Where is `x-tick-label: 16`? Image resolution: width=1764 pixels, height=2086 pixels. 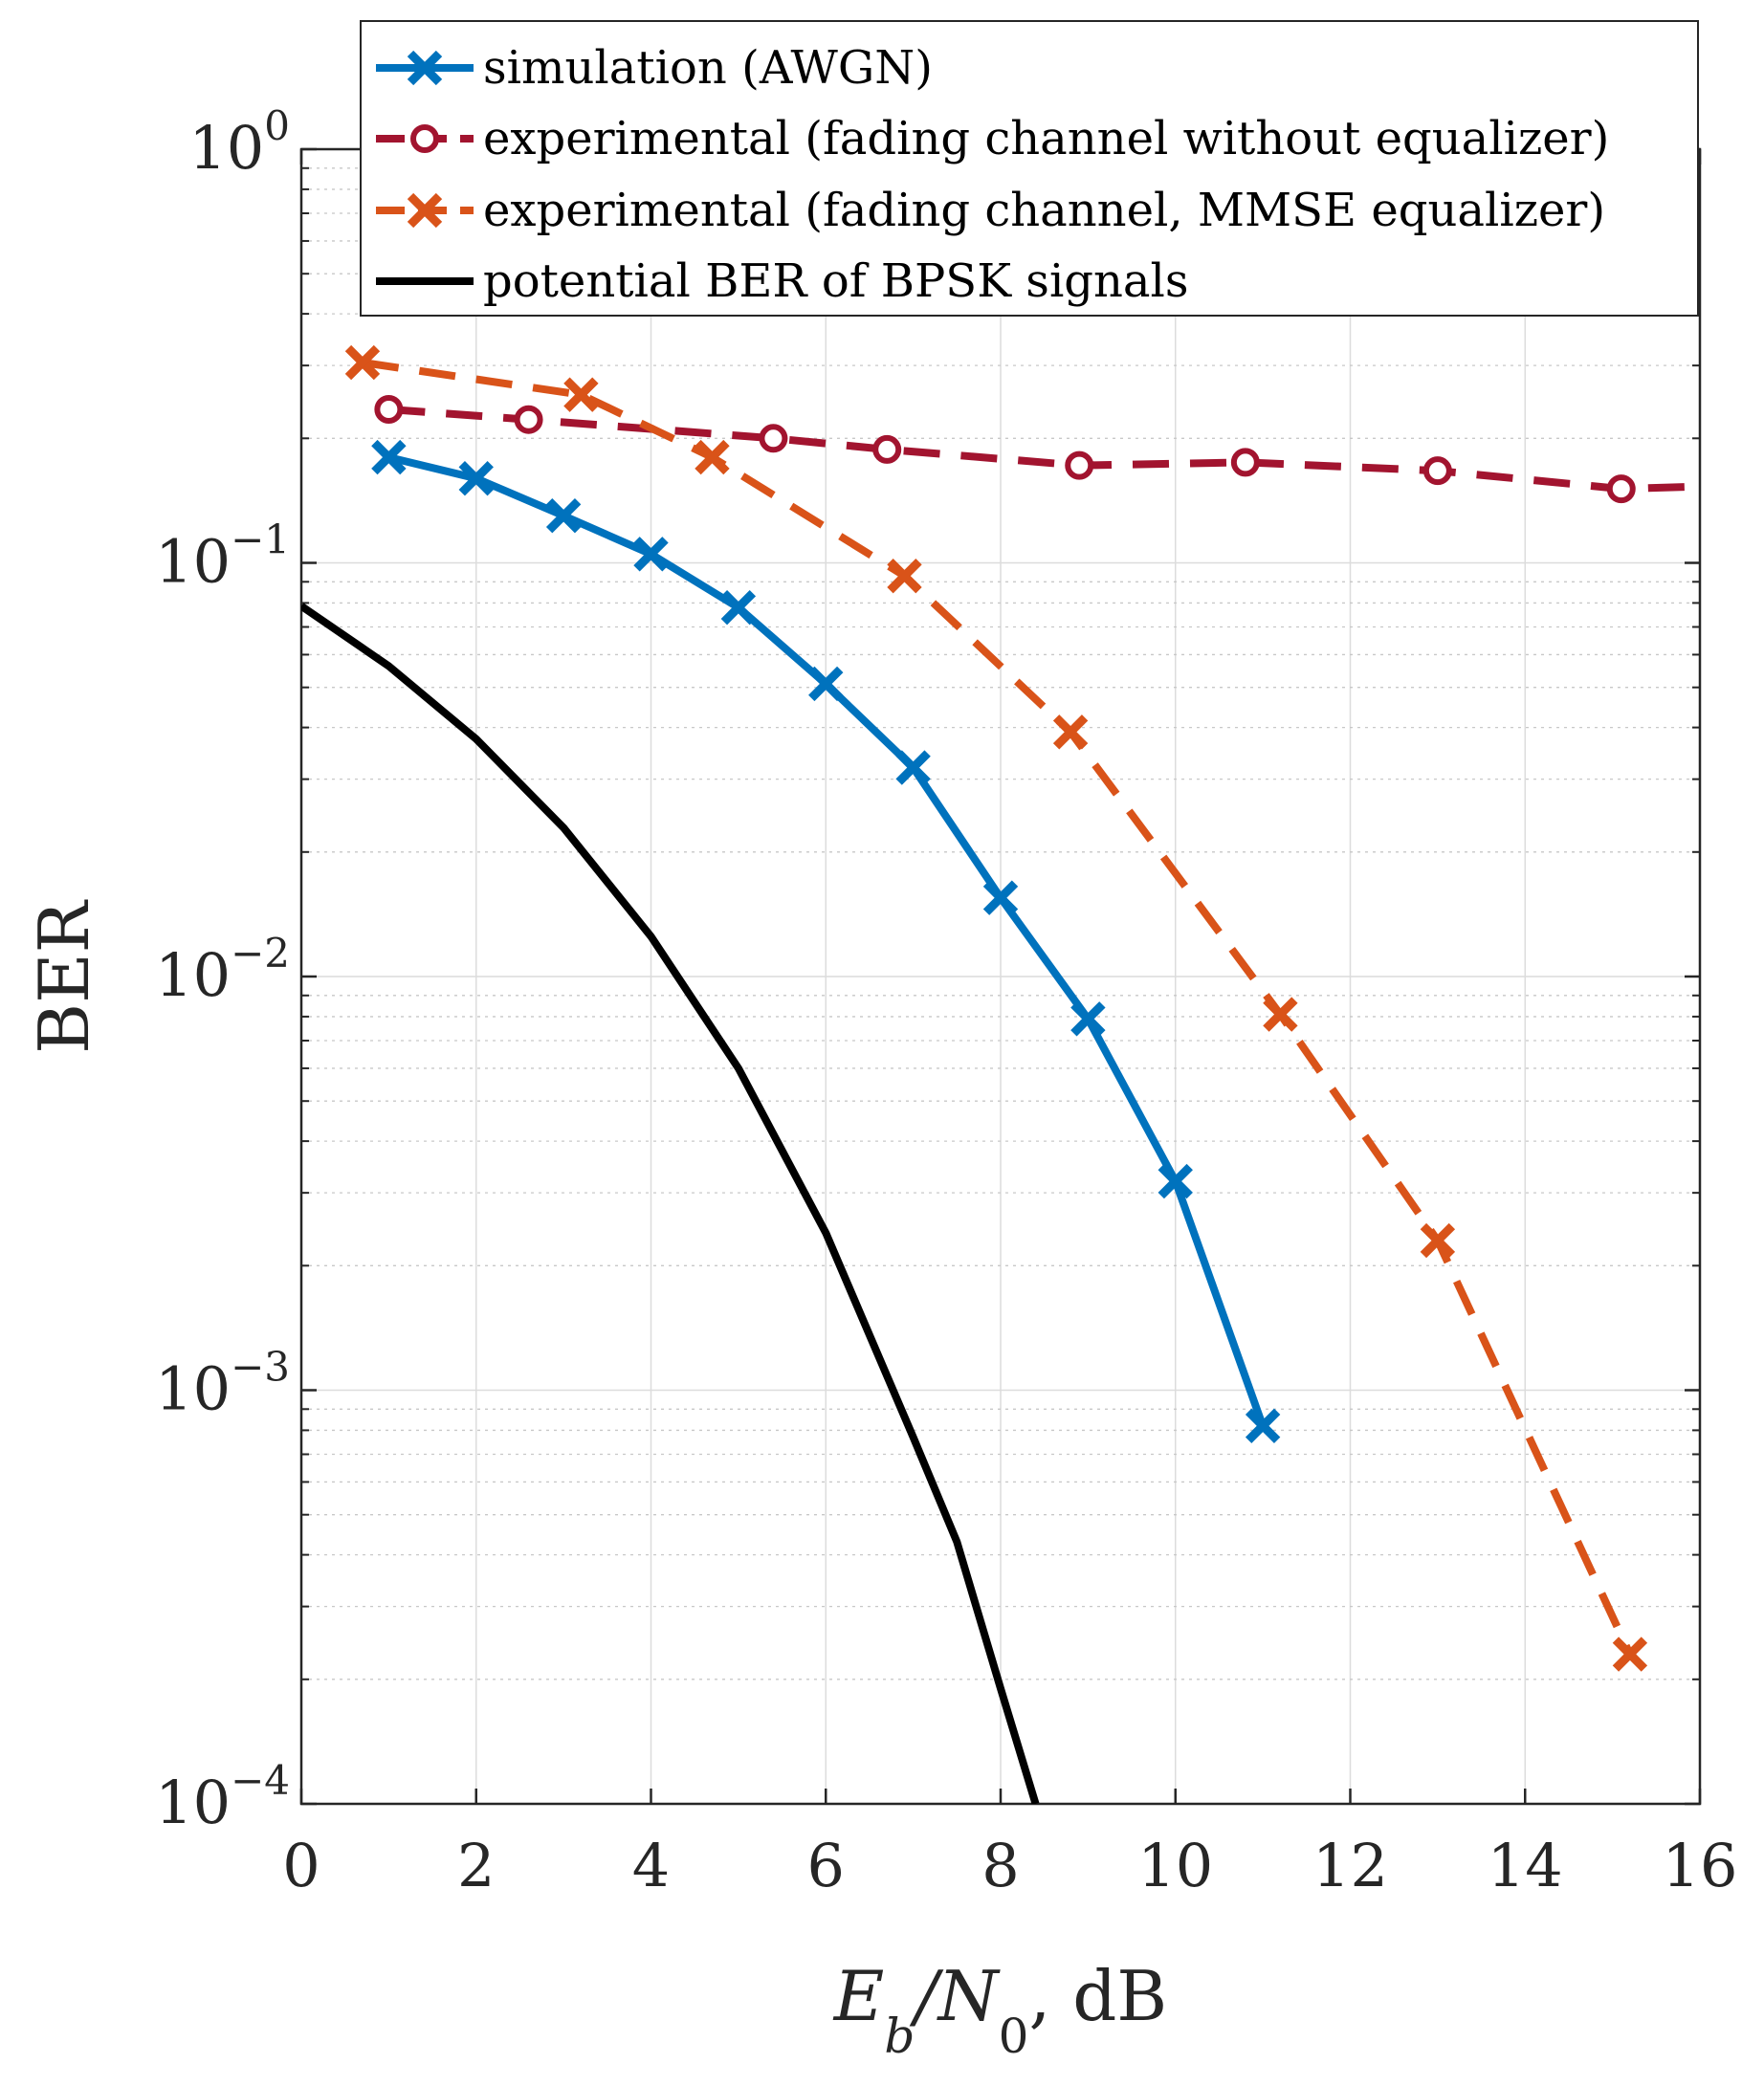 x-tick-label: 16 is located at coordinates (1700, 1865).